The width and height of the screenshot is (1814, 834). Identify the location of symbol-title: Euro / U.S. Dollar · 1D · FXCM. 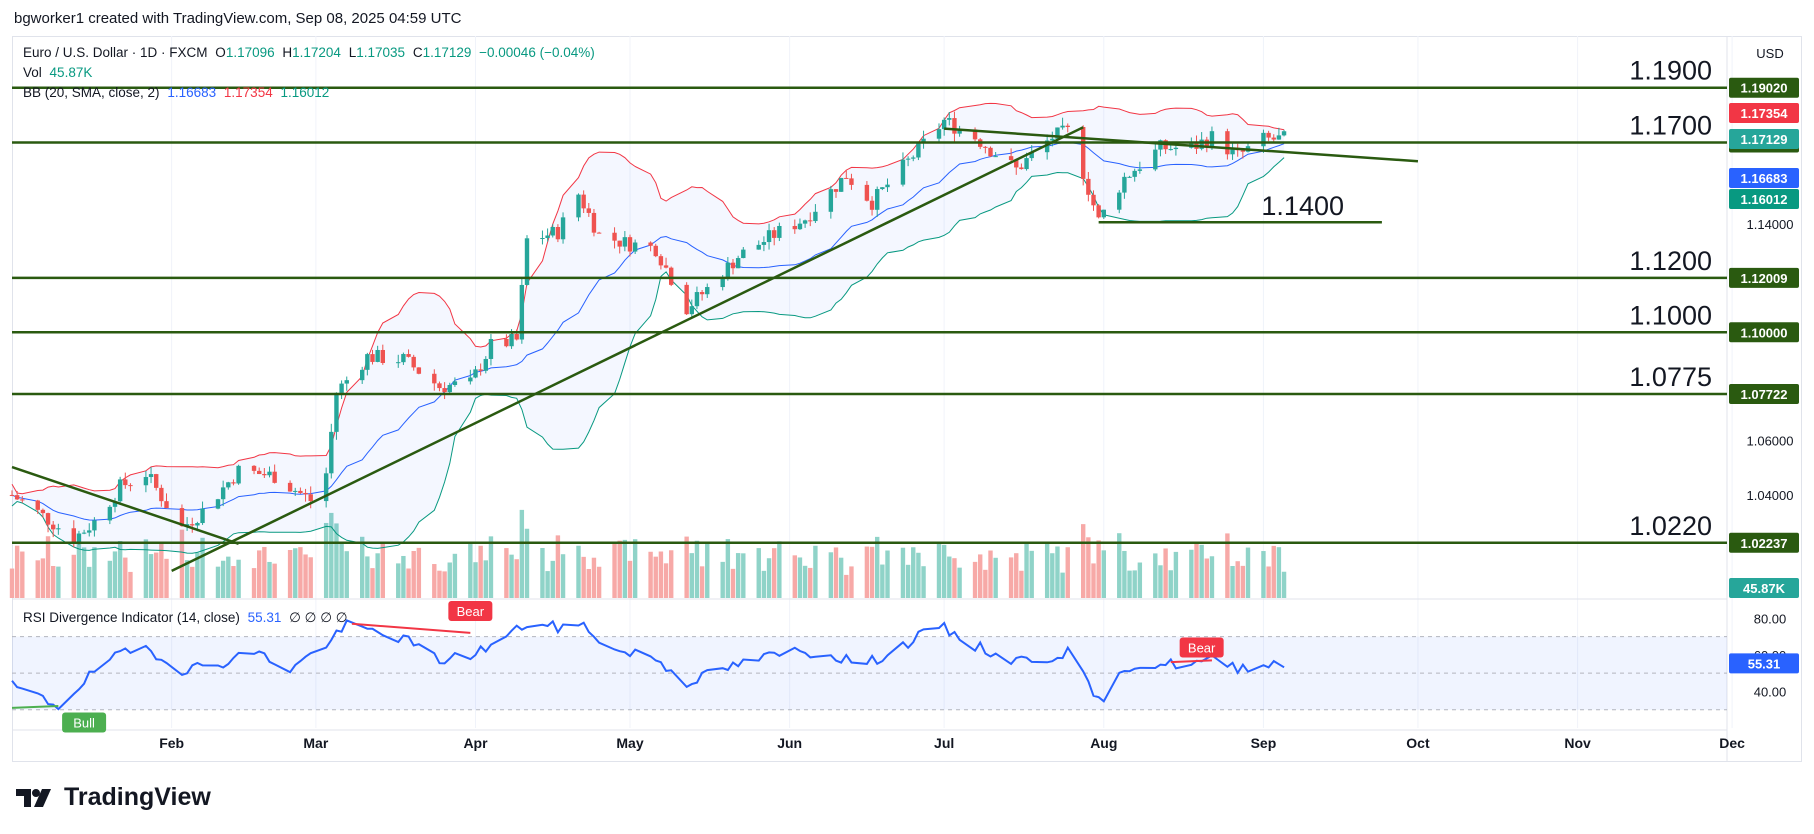
(115, 52).